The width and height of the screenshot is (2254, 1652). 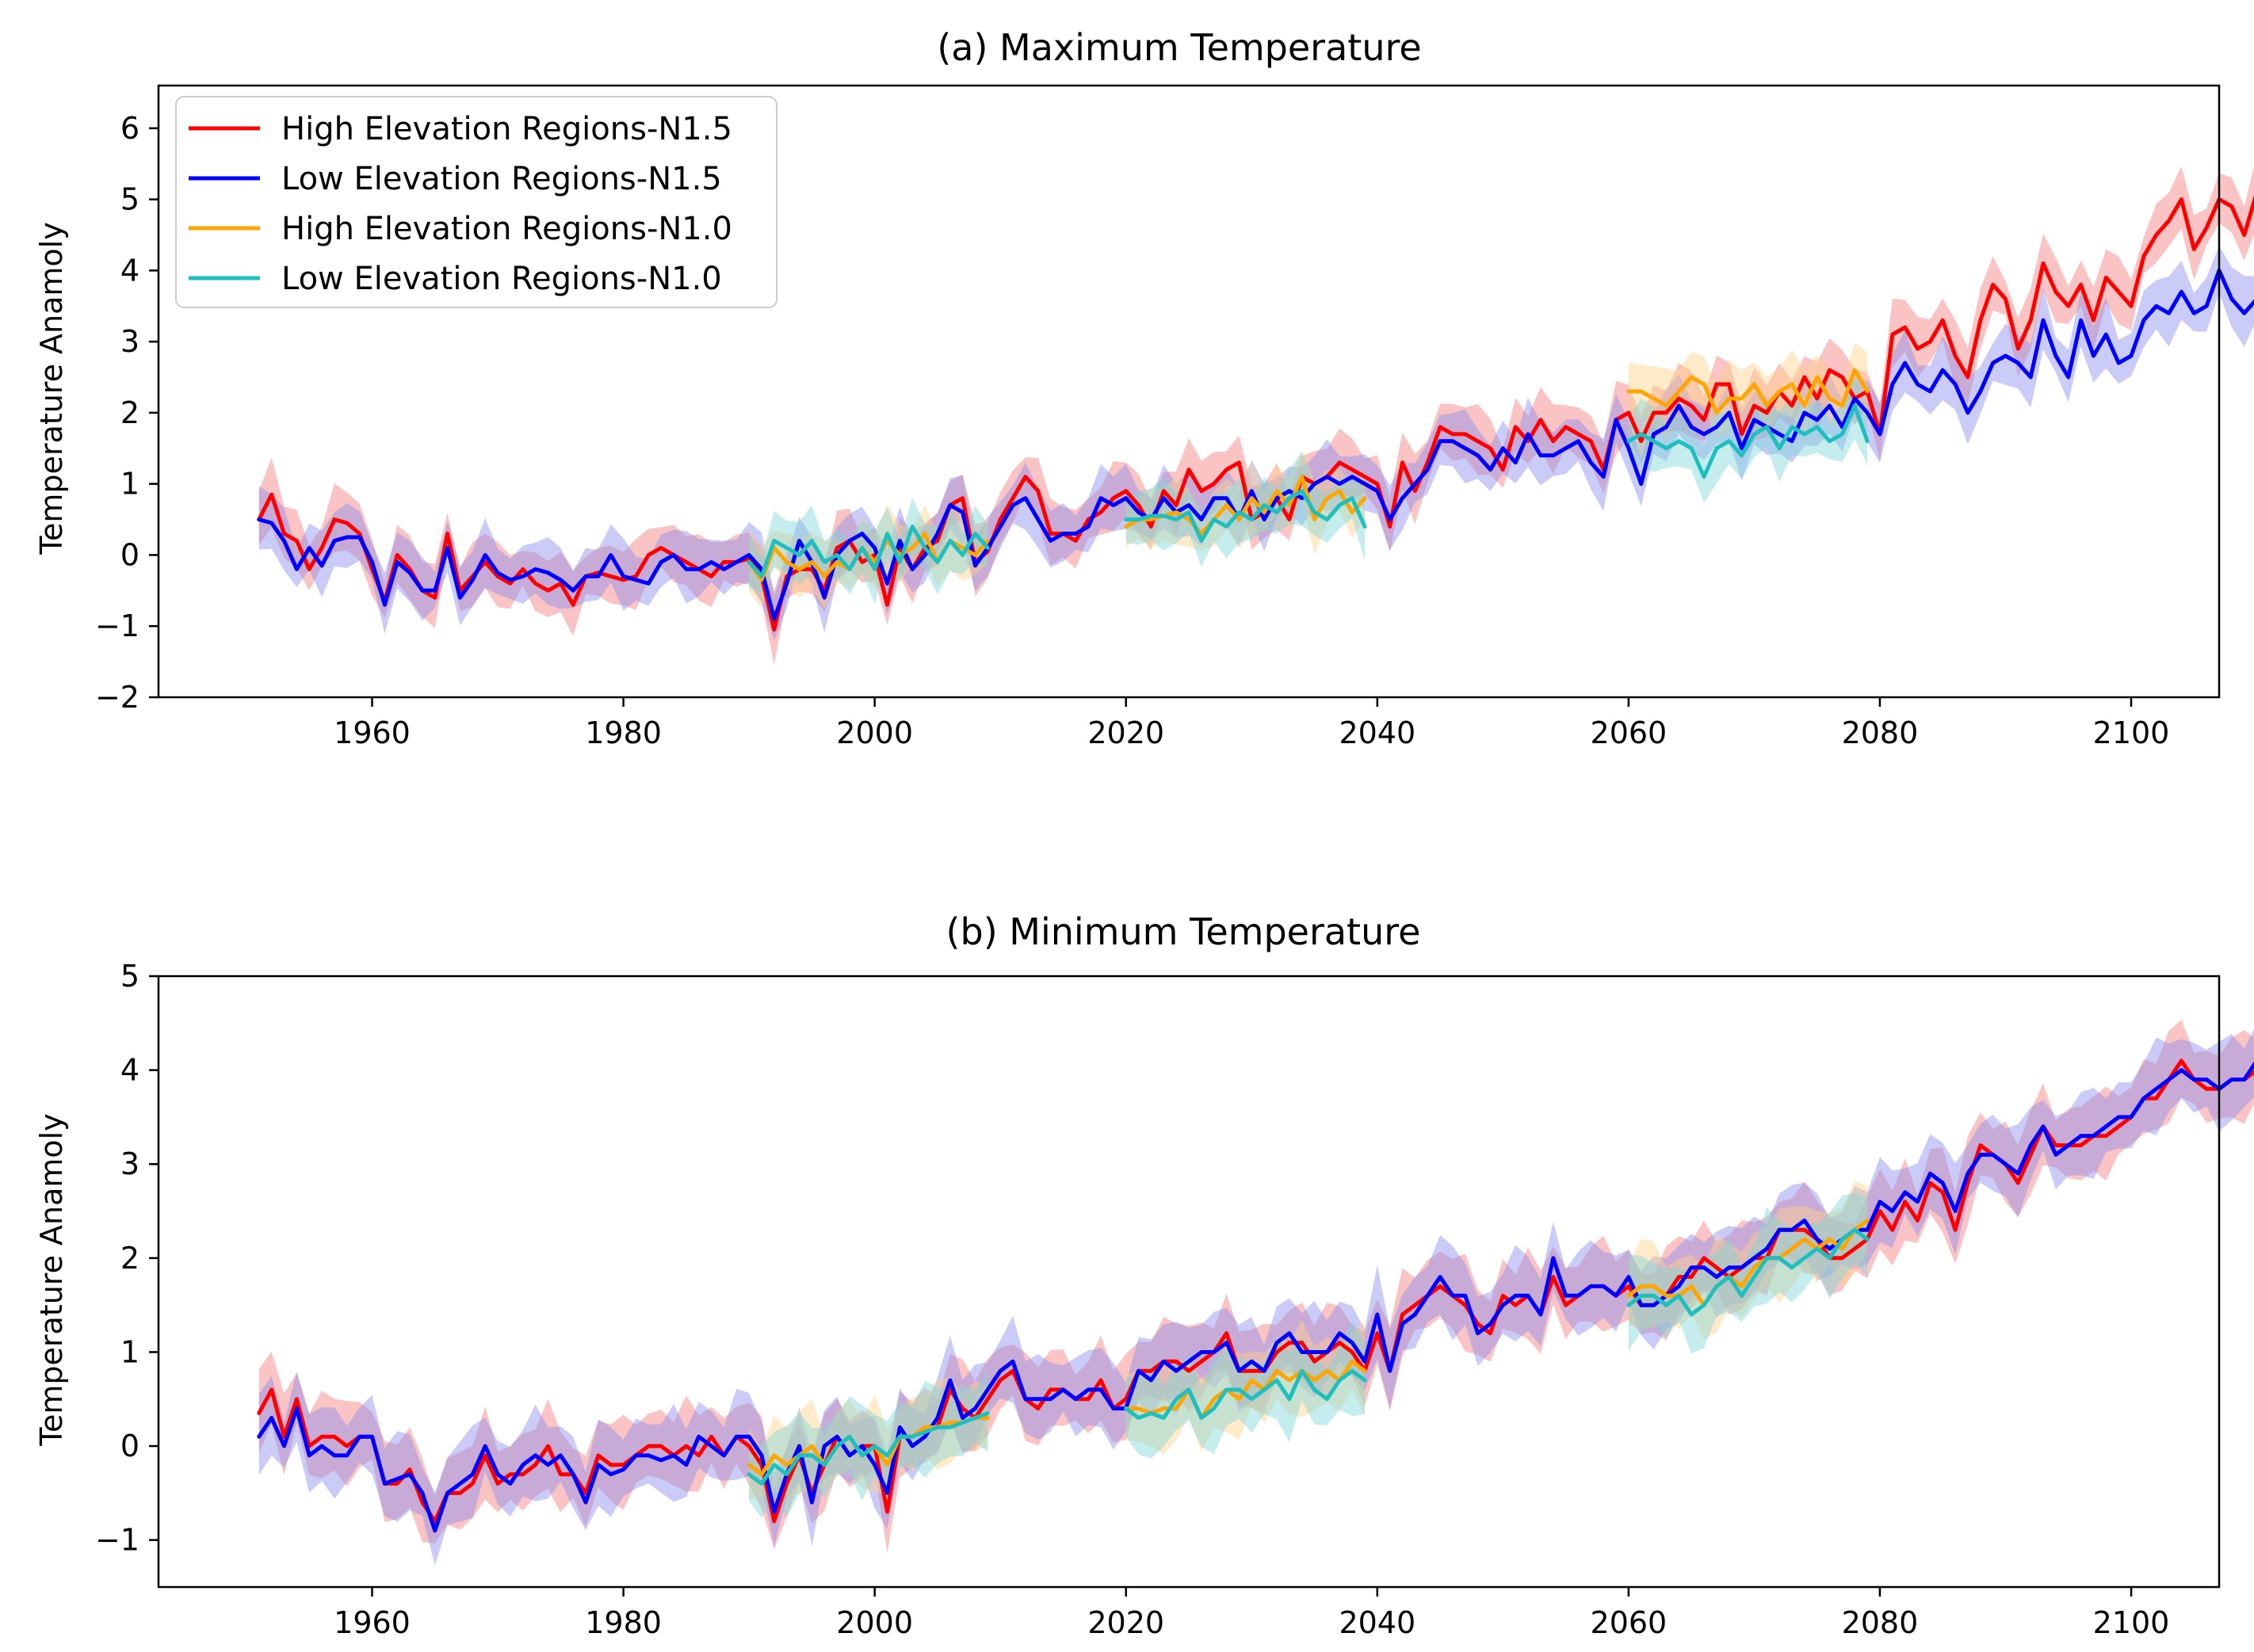 I want to click on series-line-low-elevation-regions-n1-0-0-seg0, so click(x=868, y=551).